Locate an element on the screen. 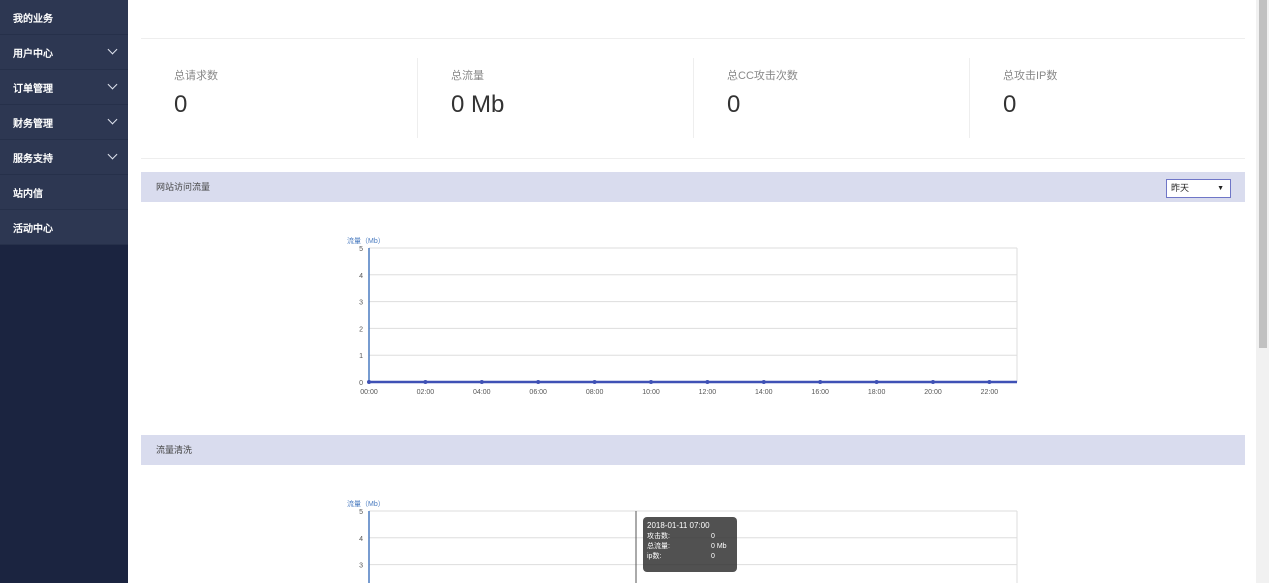 The width and height of the screenshot is (1269, 583). sidebar-item-label: 活动中心 is located at coordinates (33, 229).